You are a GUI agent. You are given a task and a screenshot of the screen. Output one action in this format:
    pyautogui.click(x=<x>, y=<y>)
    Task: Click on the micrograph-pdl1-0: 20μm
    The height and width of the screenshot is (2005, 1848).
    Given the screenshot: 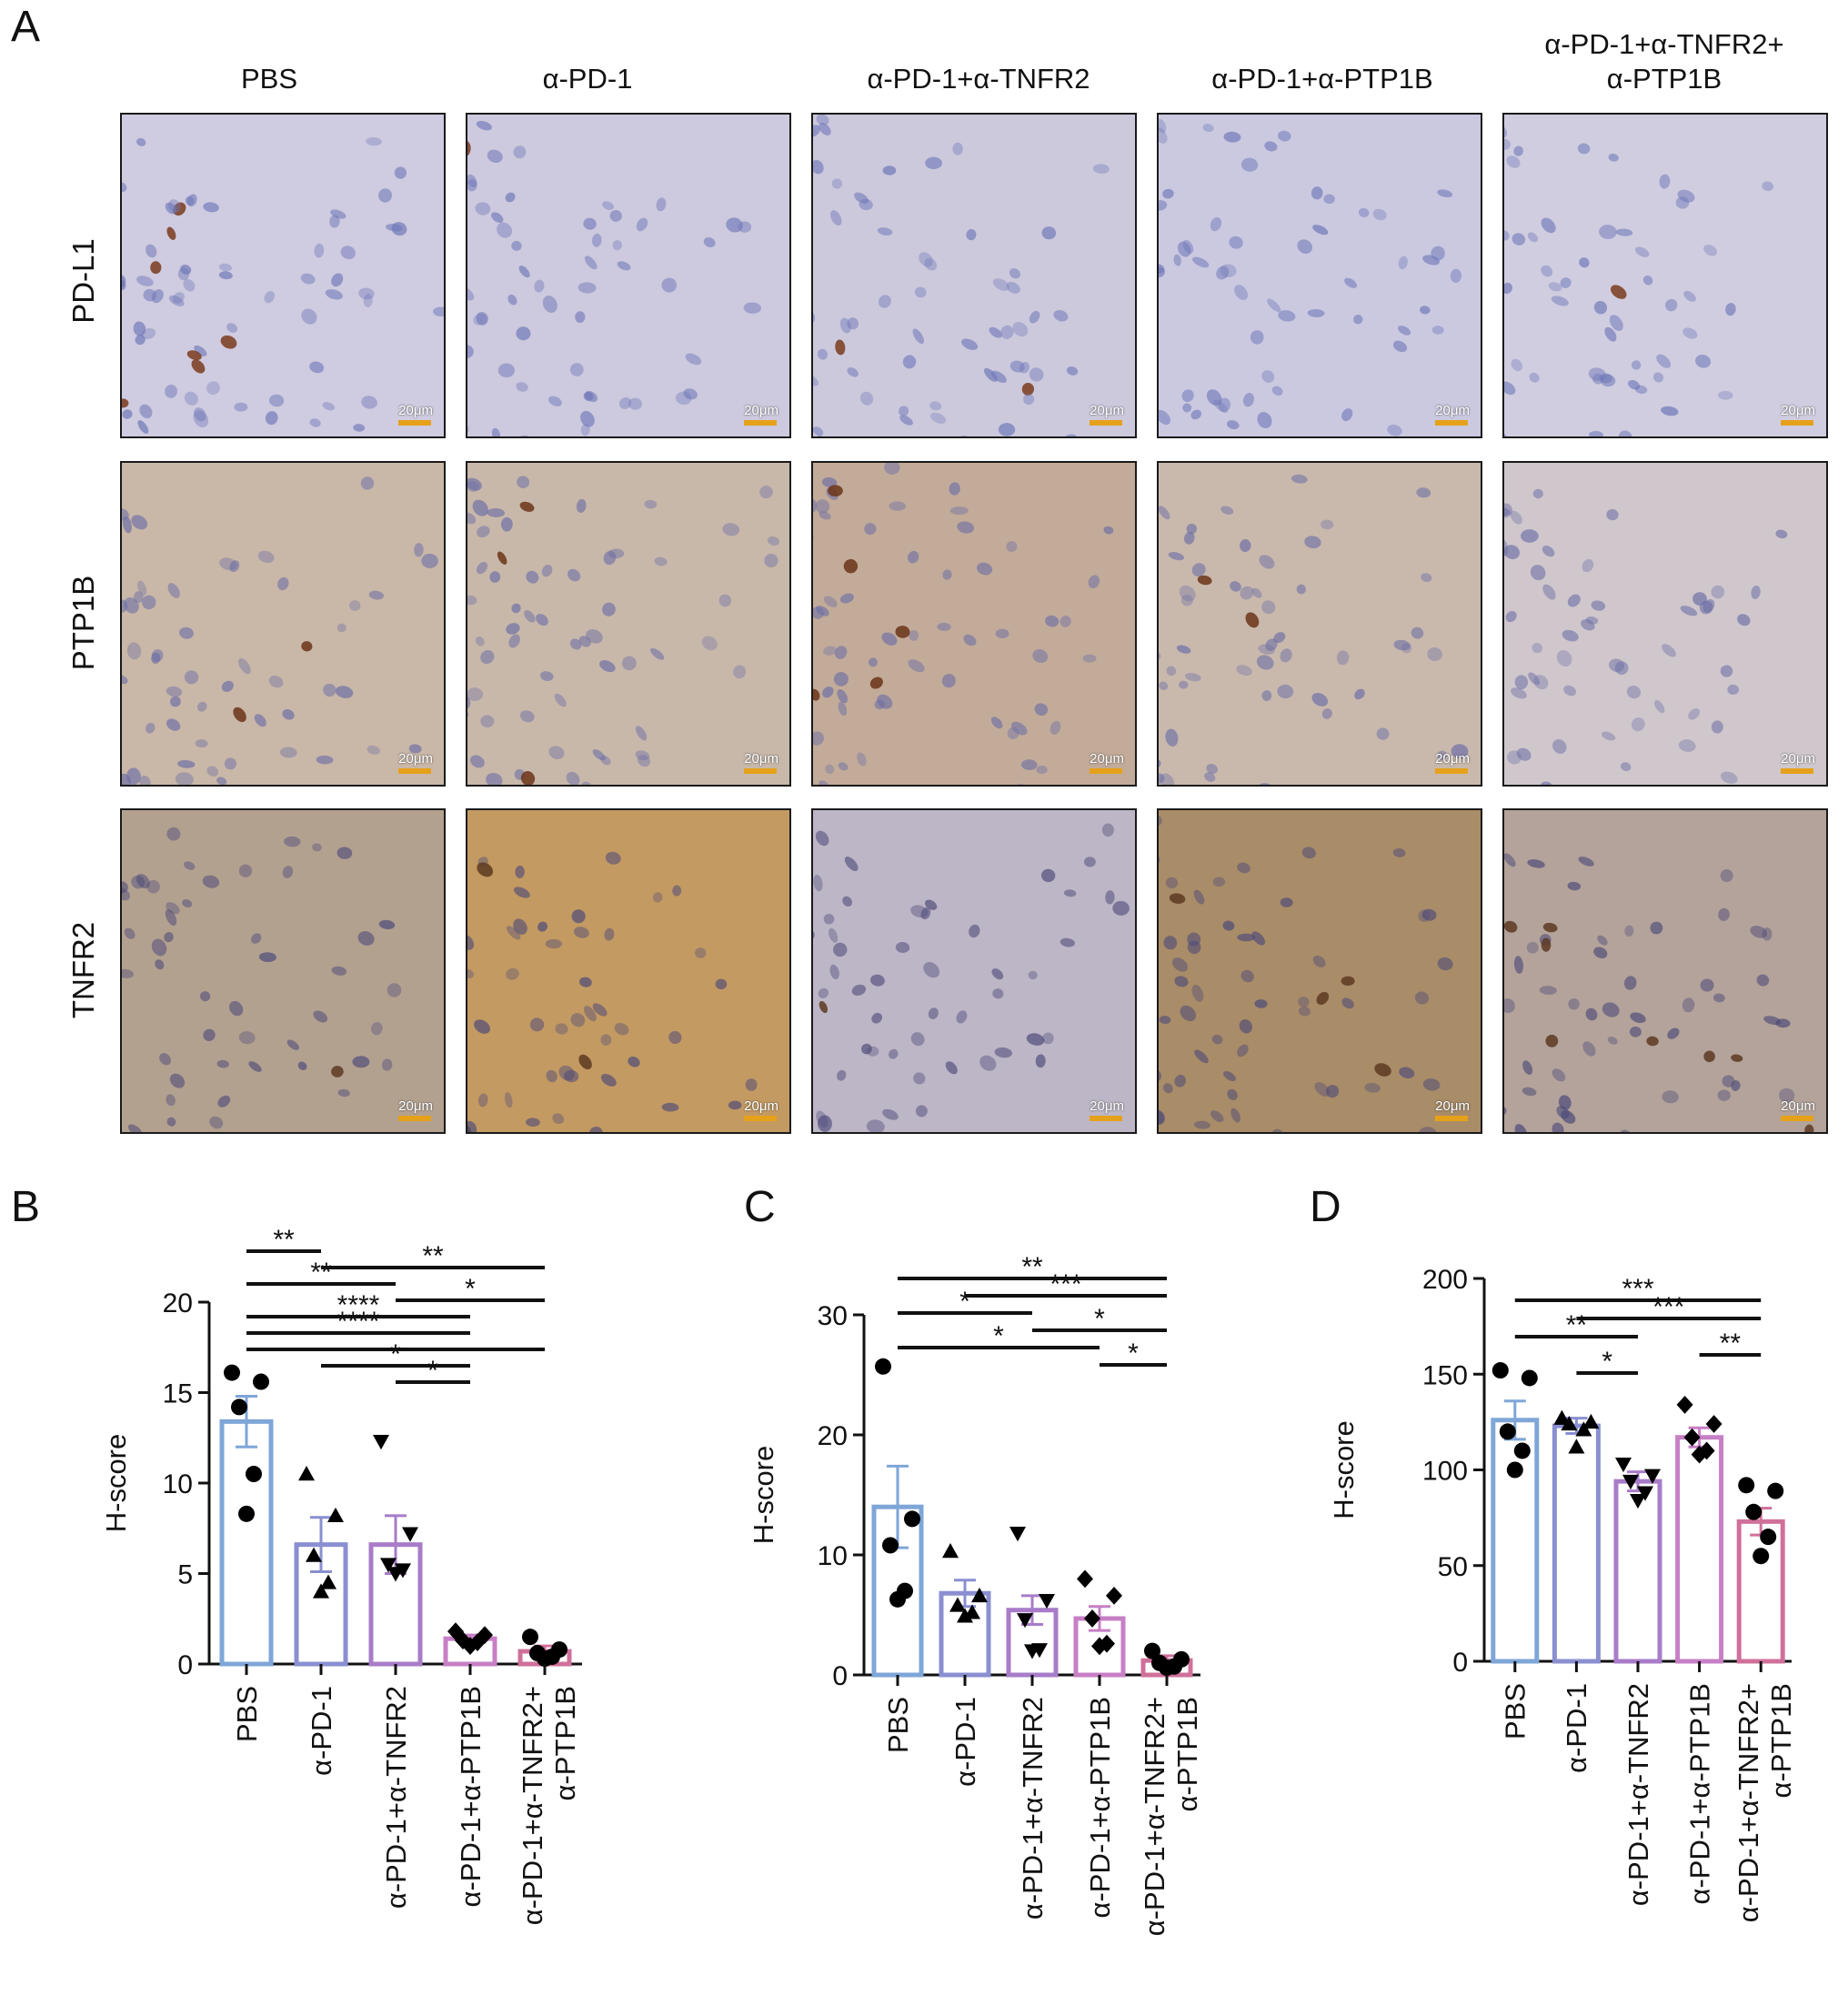 What is the action you would take?
    pyautogui.click(x=283, y=275)
    